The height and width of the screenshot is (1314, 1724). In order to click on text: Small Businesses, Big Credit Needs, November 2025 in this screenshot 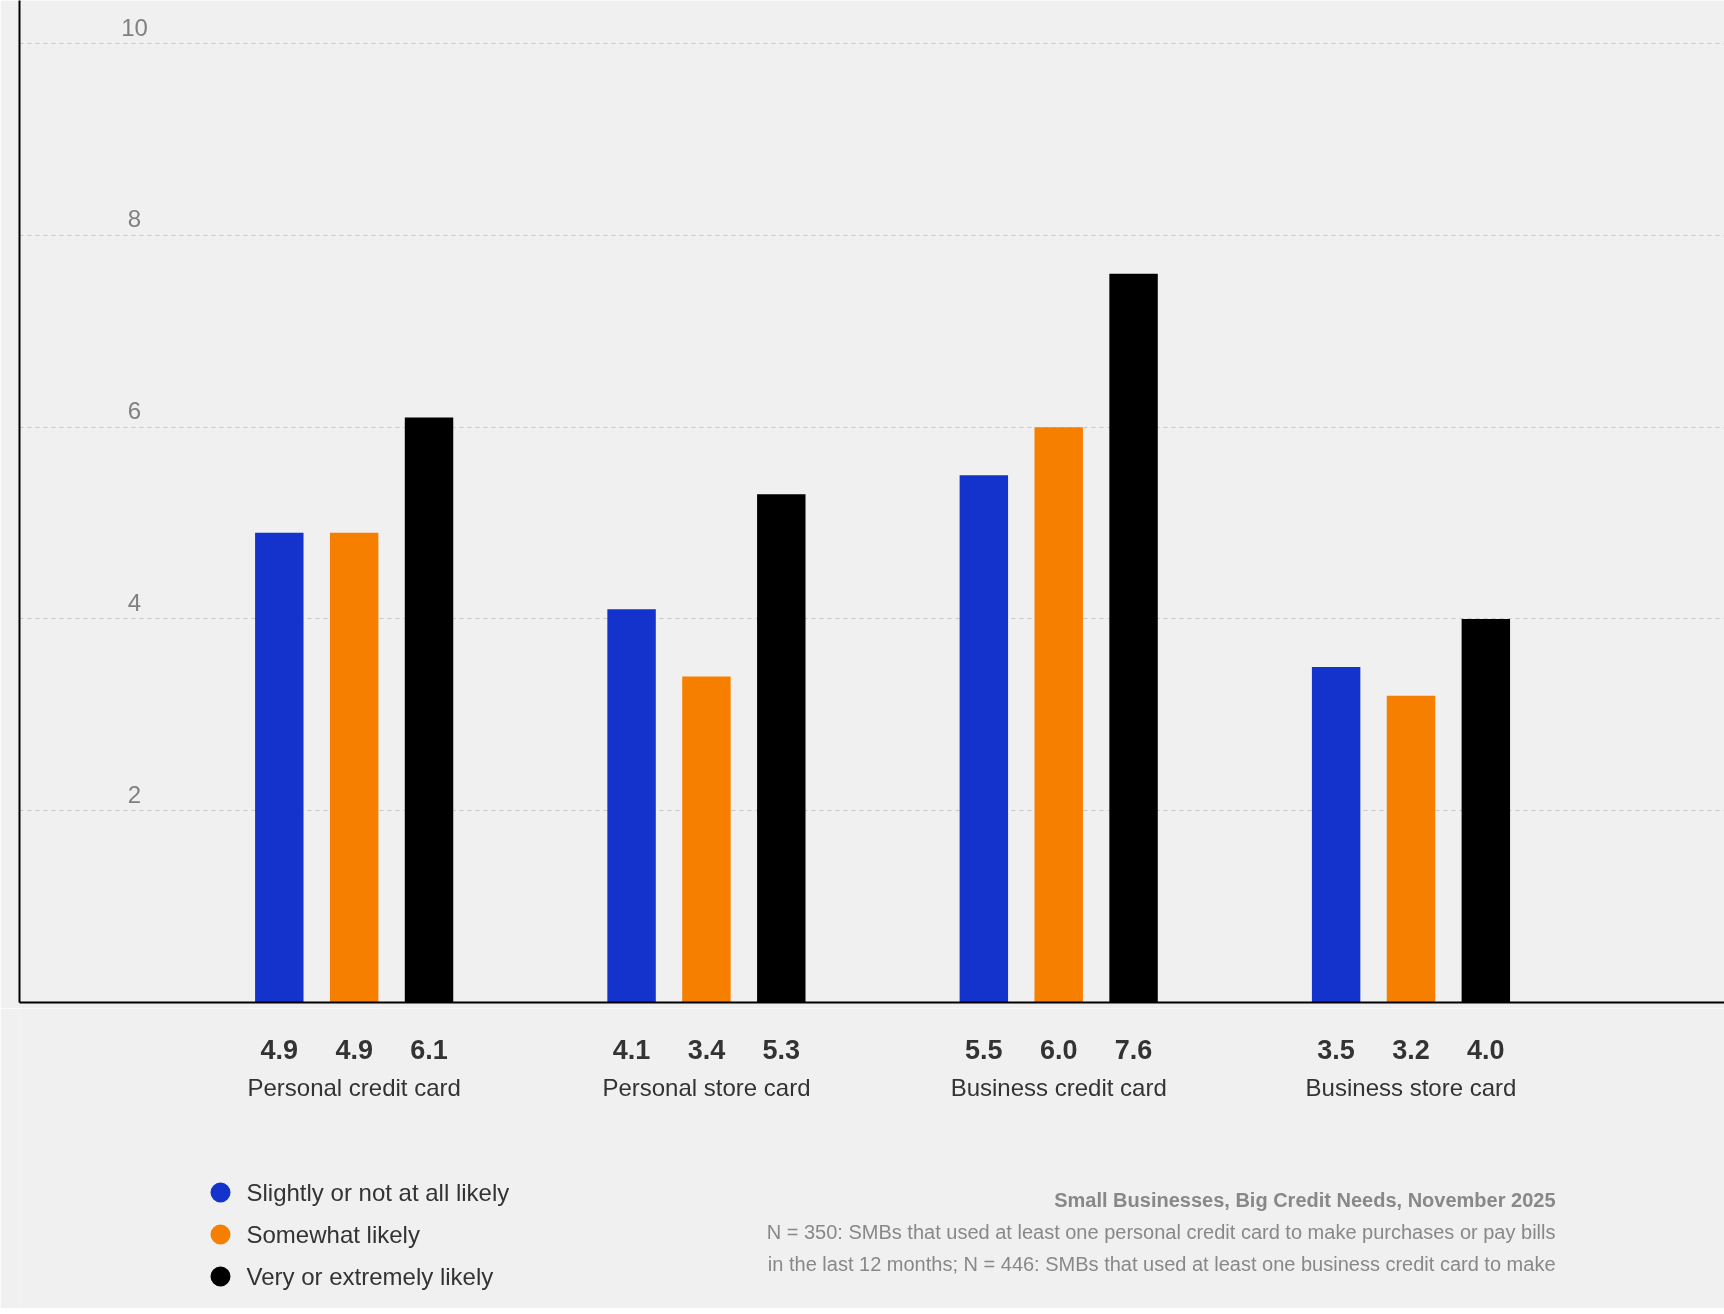, I will do `click(1305, 1199)`.